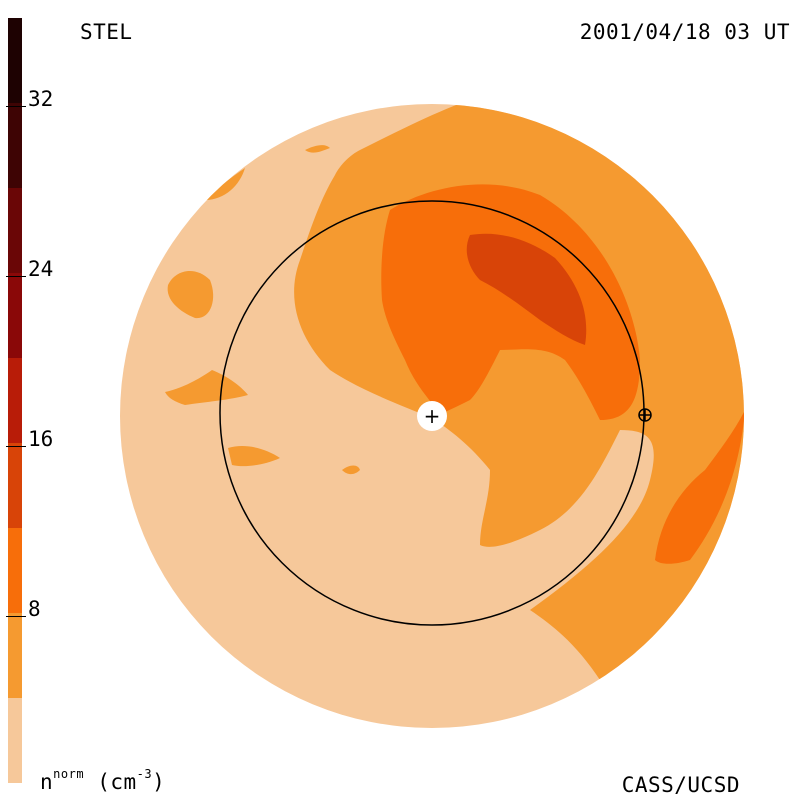 This screenshot has width=800, height=800. I want to click on sun-disk, so click(432, 416).